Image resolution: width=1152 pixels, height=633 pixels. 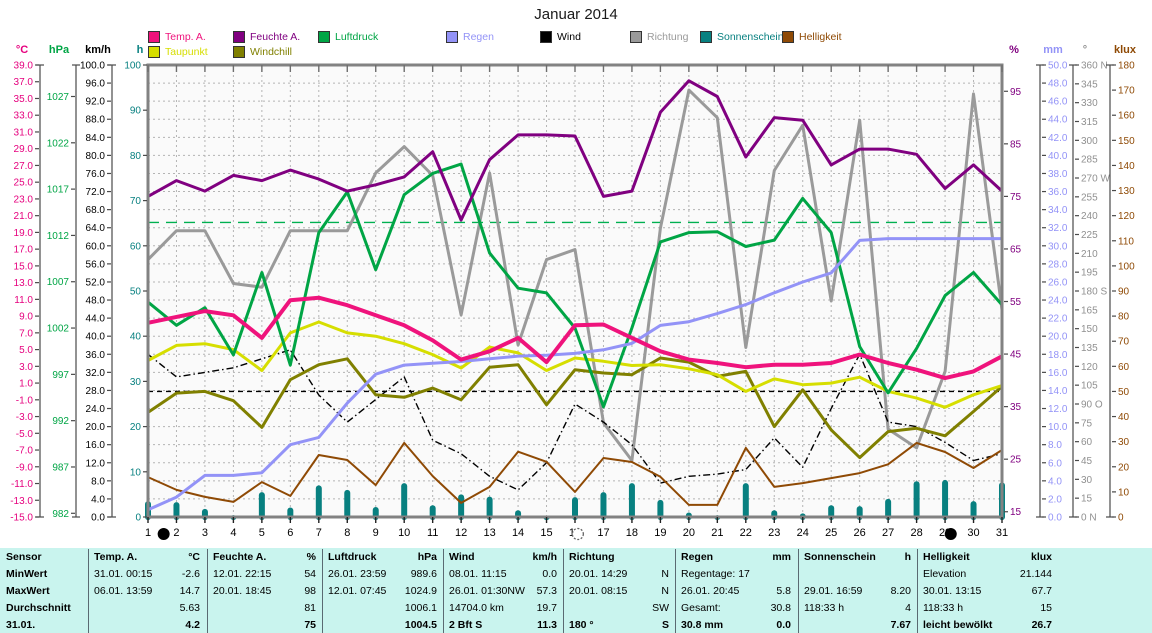 I want to click on x-day-label: 19, so click(x=660, y=533).